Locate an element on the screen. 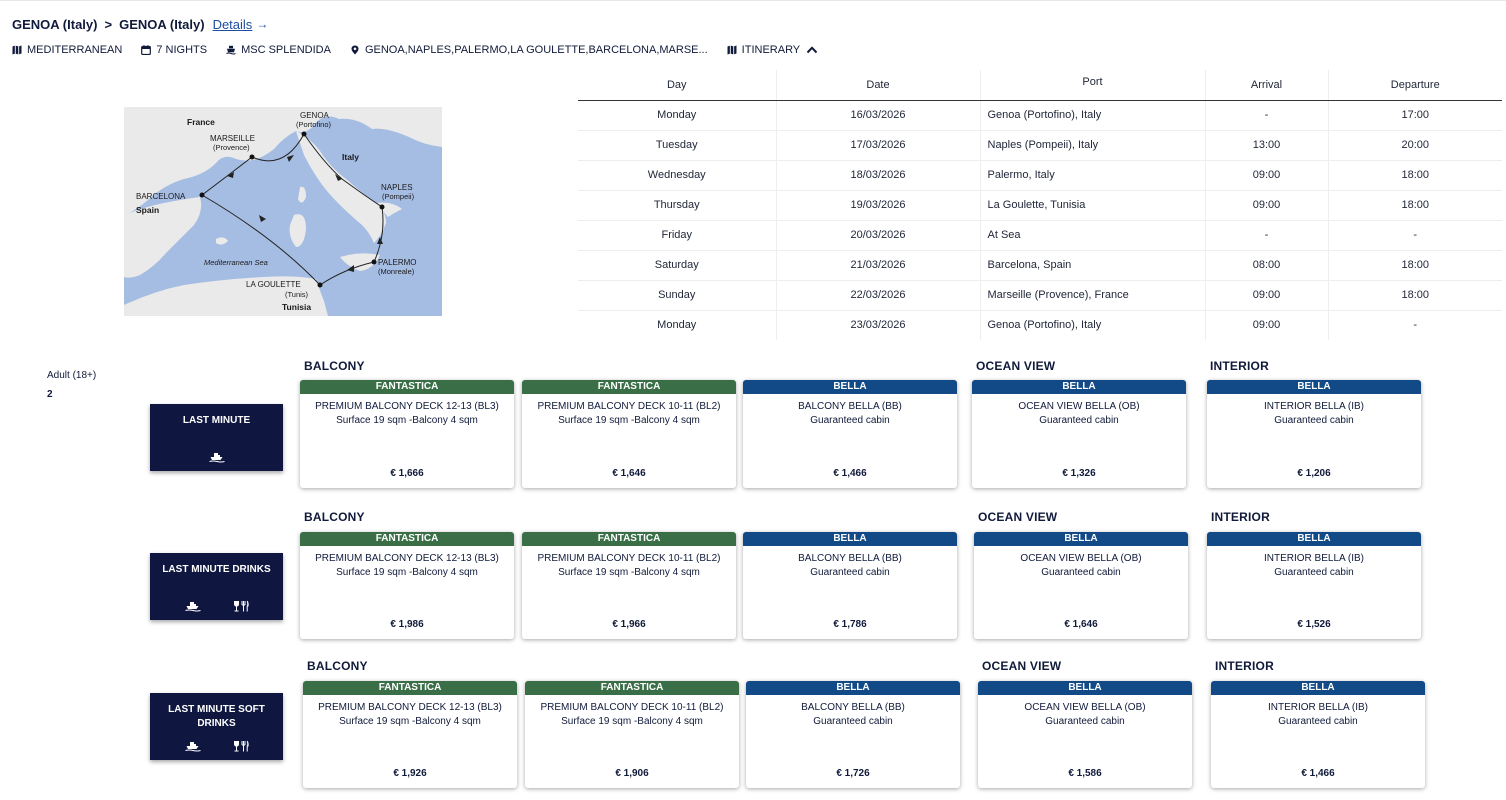  passenger-type-label: Adult (18+) is located at coordinates (72, 375).